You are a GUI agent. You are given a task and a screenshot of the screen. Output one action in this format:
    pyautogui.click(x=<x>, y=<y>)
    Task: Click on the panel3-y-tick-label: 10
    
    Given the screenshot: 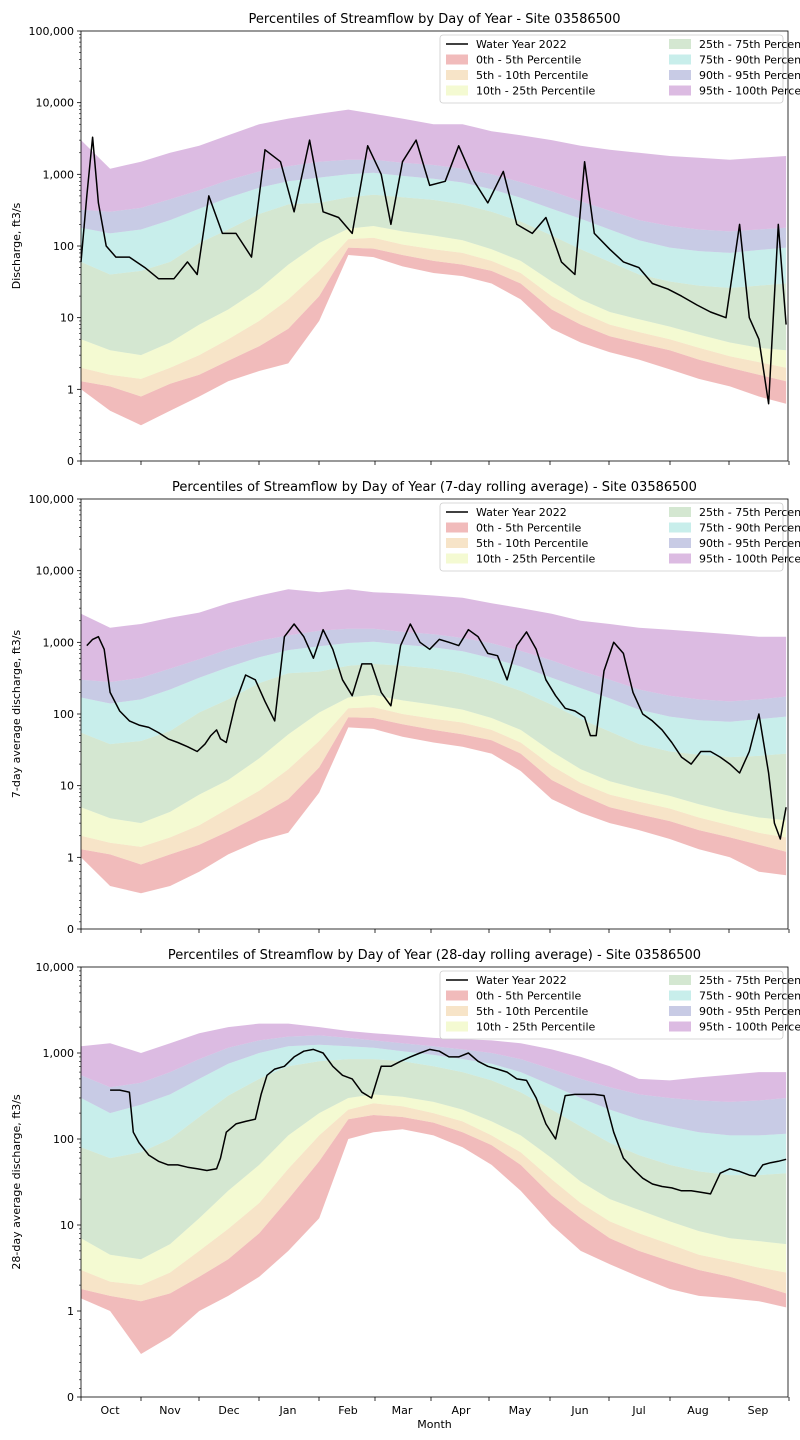 What is the action you would take?
    pyautogui.click(x=67, y=1225)
    